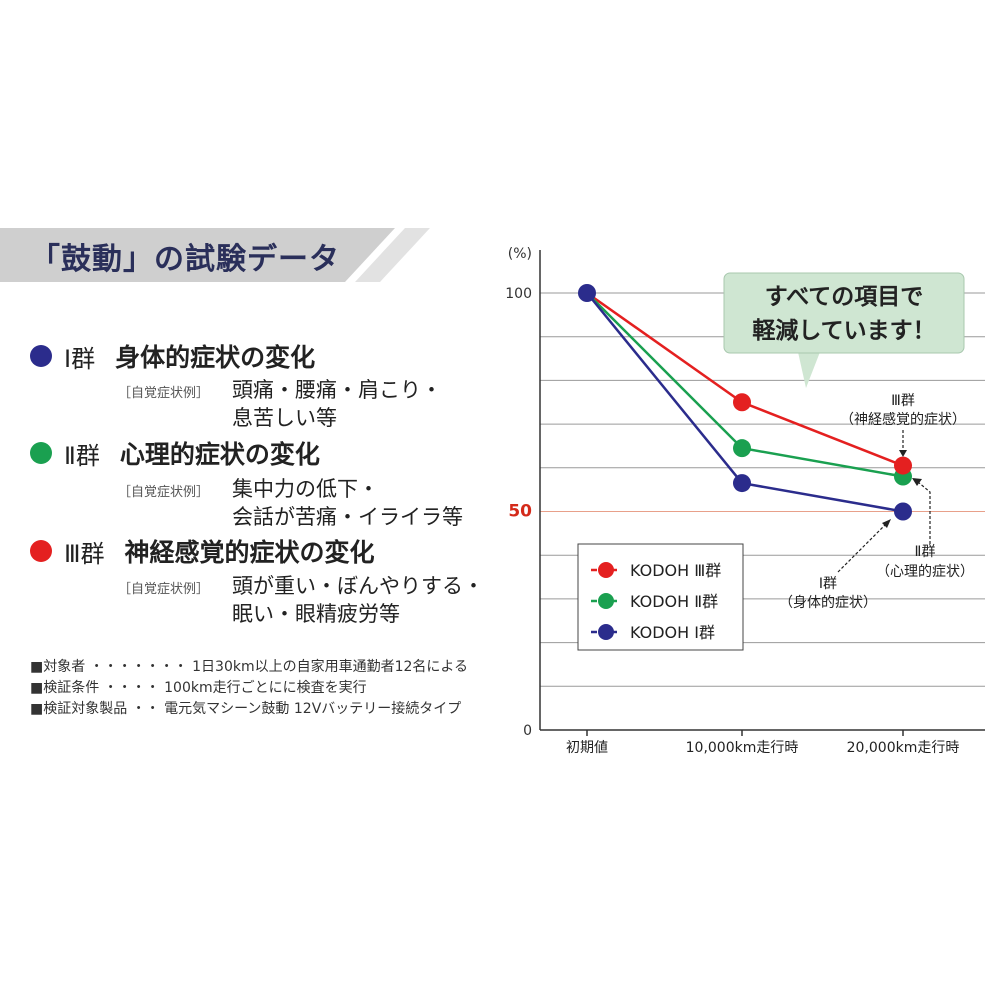 This screenshot has width=1000, height=1000. I want to click on group-1-roman: Ⅰ群, so click(80, 358).